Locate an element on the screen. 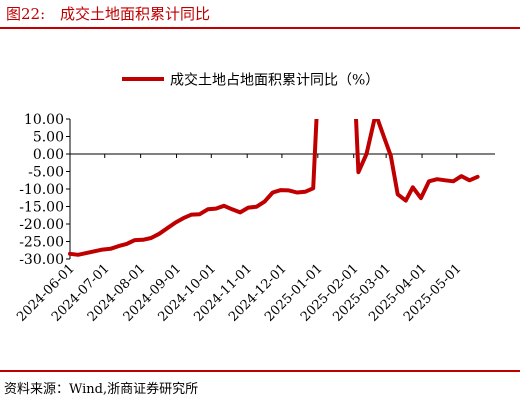  title-divider is located at coordinates (260, 28).